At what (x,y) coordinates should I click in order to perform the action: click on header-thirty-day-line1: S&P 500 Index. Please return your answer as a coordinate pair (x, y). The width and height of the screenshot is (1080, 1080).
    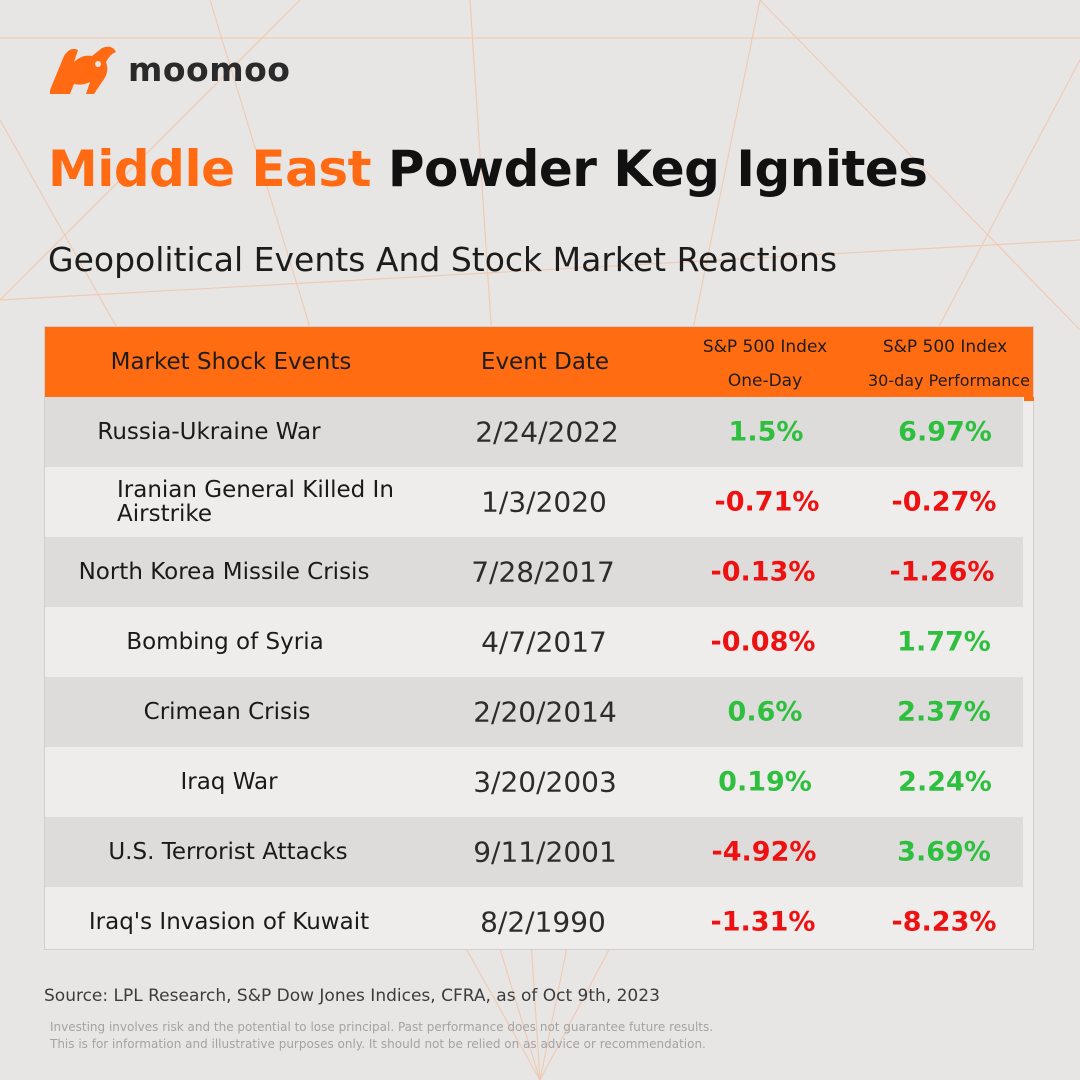
    Looking at the image, I should click on (945, 347).